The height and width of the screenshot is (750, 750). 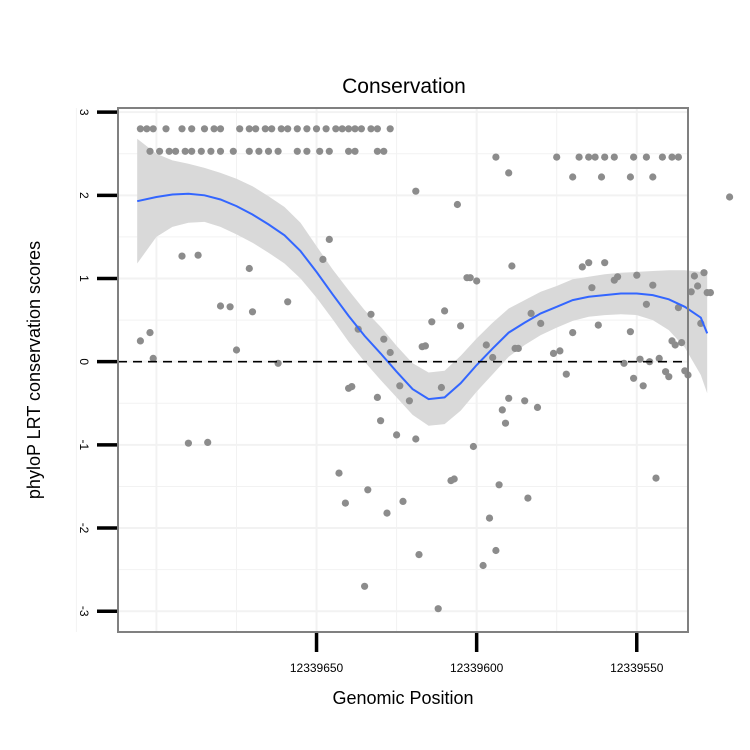 I want to click on x-tick-label: 12339600, so click(x=477, y=668).